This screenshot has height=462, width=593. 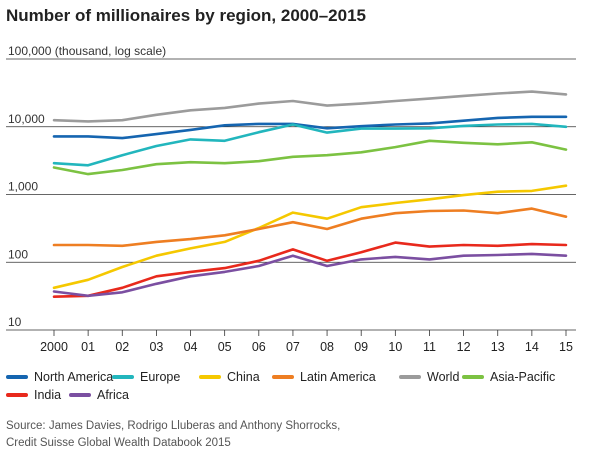 What do you see at coordinates (48, 395) in the screenshot?
I see `legend-label: India` at bounding box center [48, 395].